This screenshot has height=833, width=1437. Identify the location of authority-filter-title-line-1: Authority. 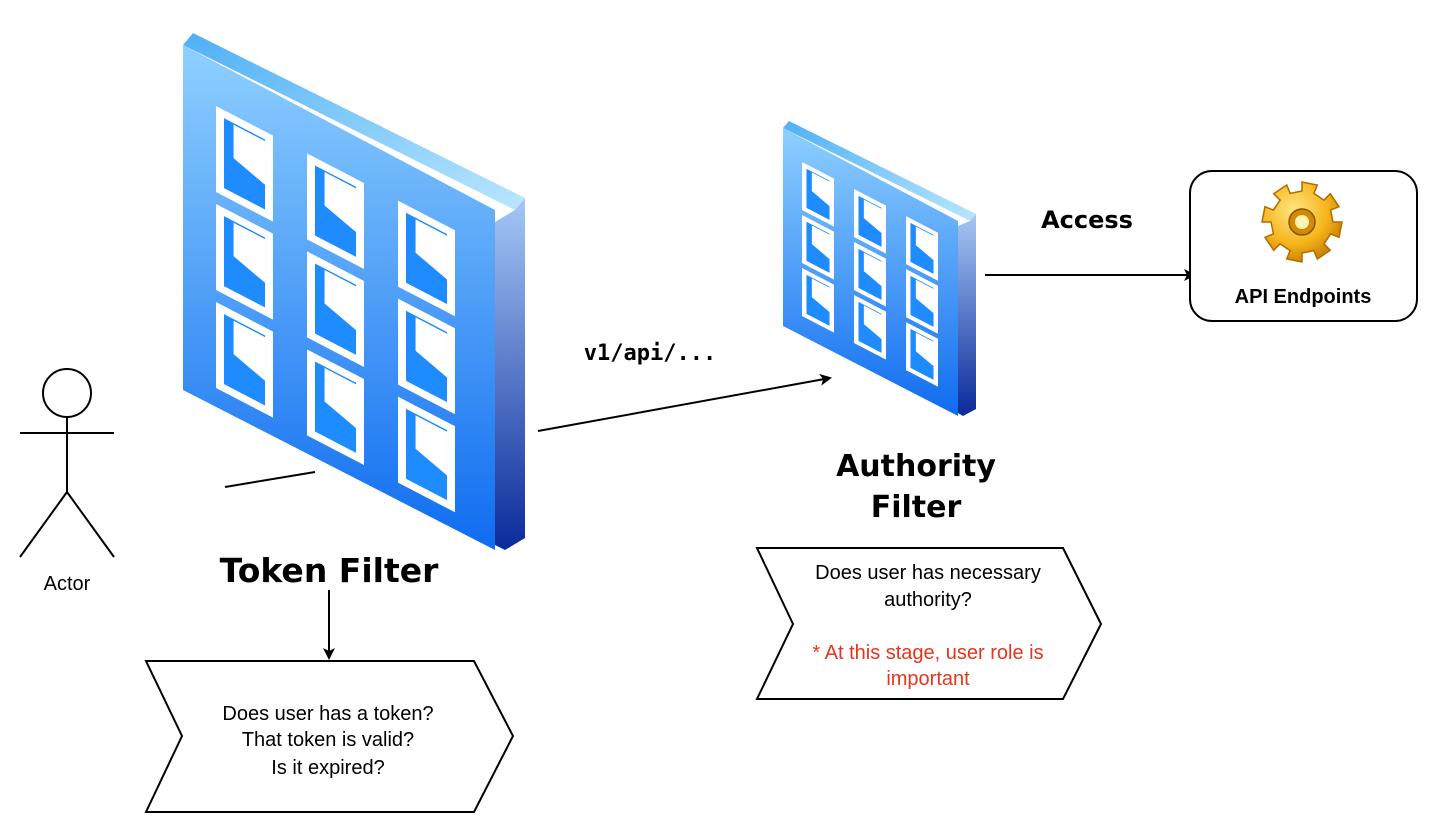
(916, 466).